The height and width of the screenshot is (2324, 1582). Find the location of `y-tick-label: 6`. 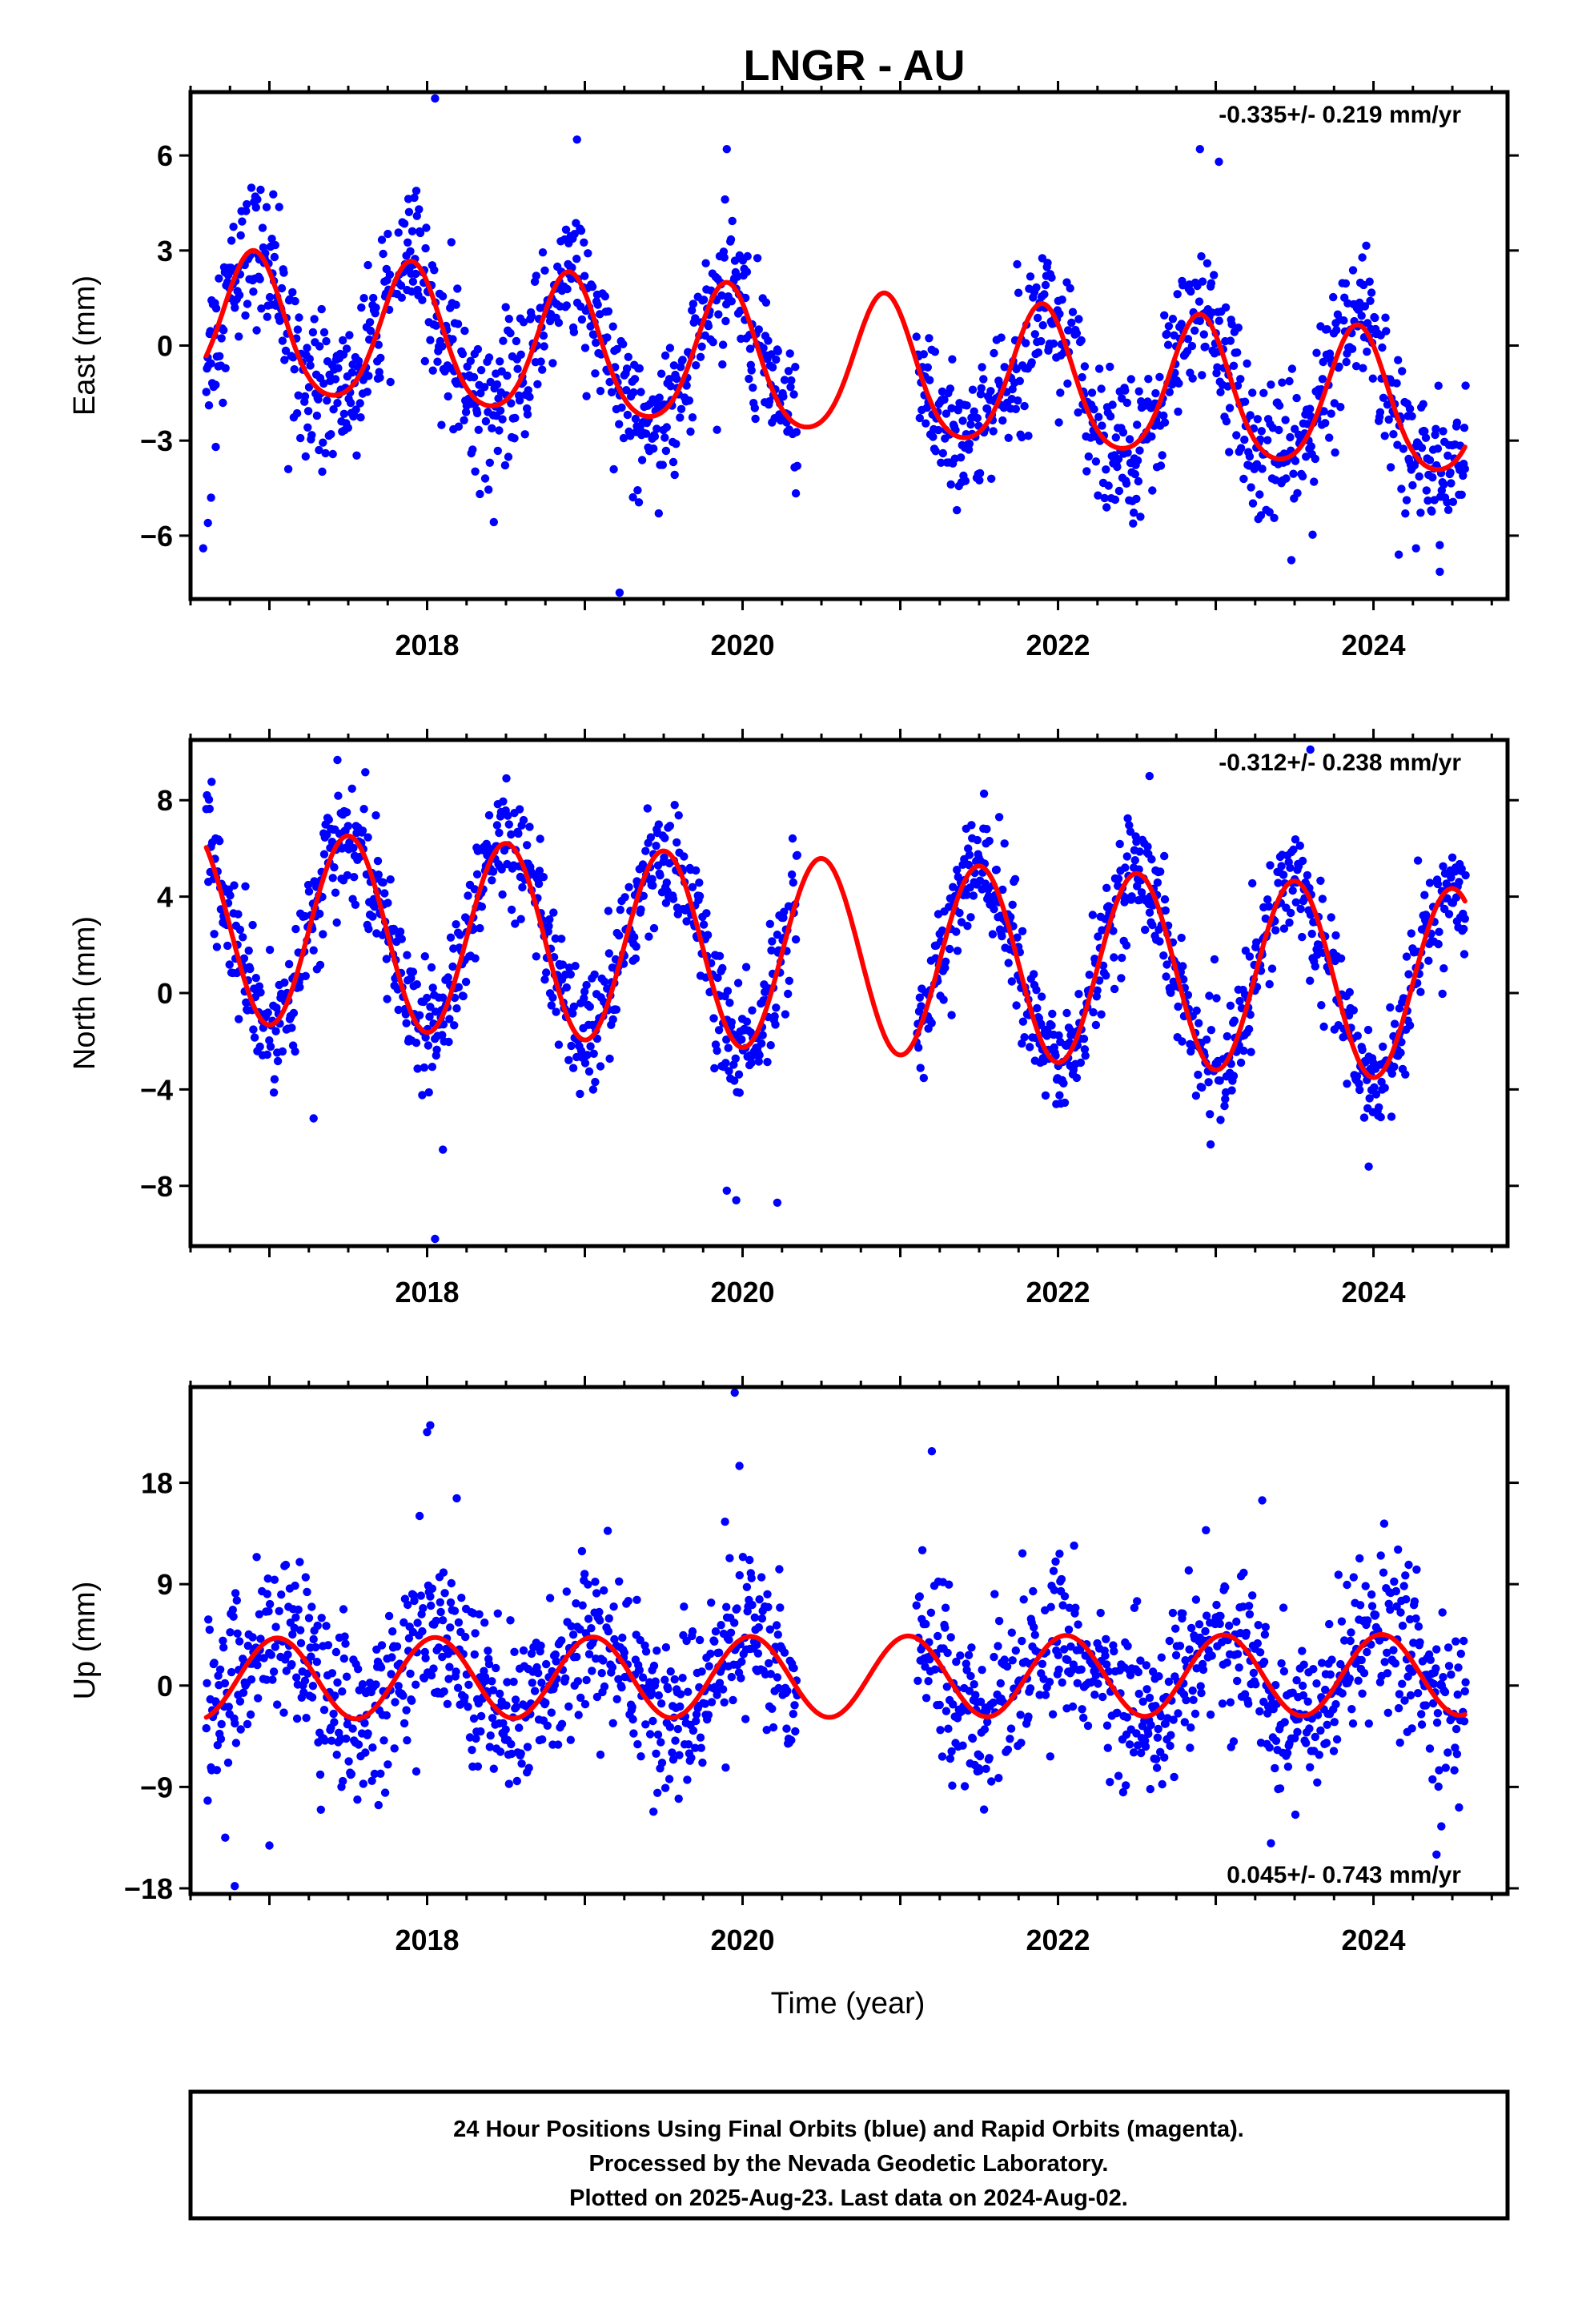

y-tick-label: 6 is located at coordinates (165, 155).